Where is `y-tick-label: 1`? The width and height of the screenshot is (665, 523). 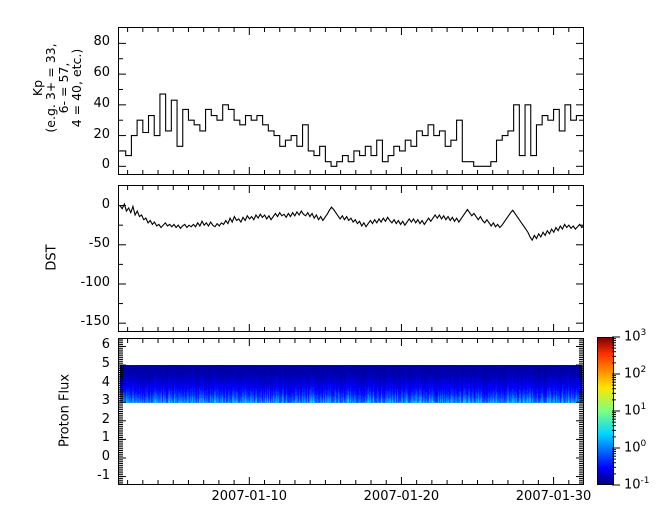
y-tick-label: 1 is located at coordinates (105, 438).